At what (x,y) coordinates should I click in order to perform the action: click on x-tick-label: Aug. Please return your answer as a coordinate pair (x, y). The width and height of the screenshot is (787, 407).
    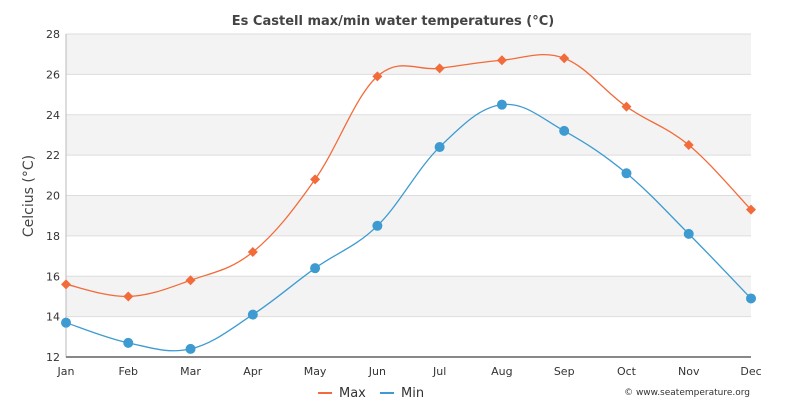
    Looking at the image, I should click on (501, 371).